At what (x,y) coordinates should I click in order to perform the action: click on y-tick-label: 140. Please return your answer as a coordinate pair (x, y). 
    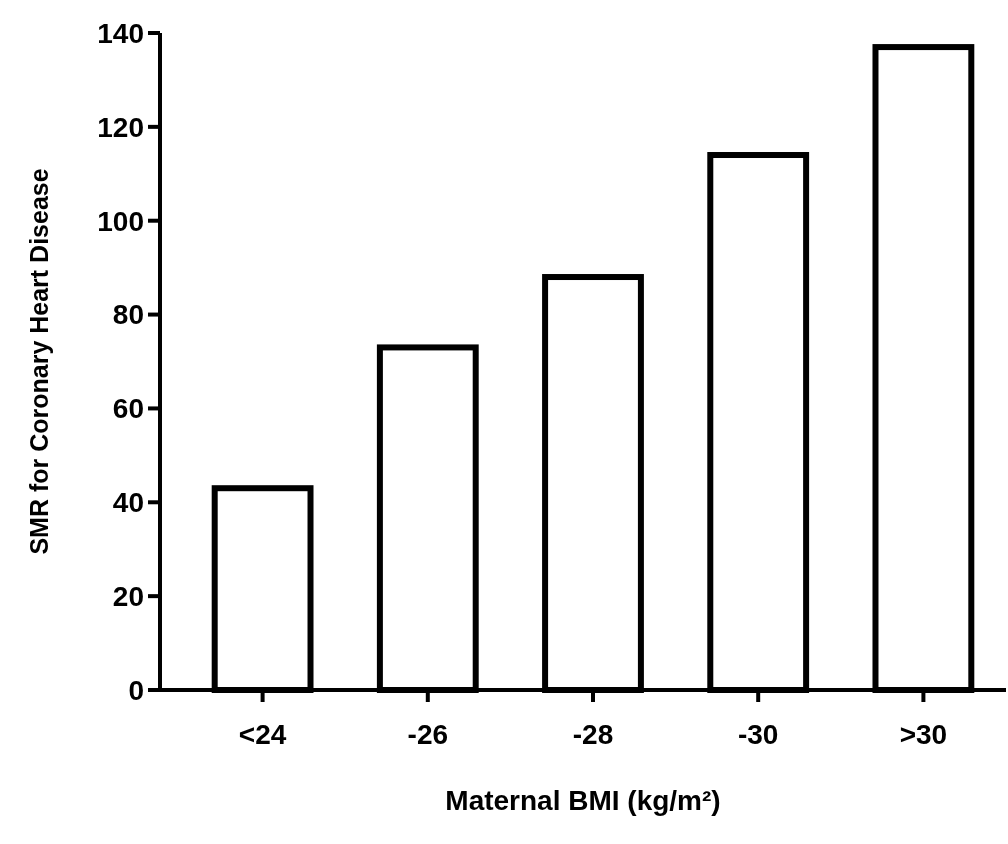
    Looking at the image, I should click on (120, 33).